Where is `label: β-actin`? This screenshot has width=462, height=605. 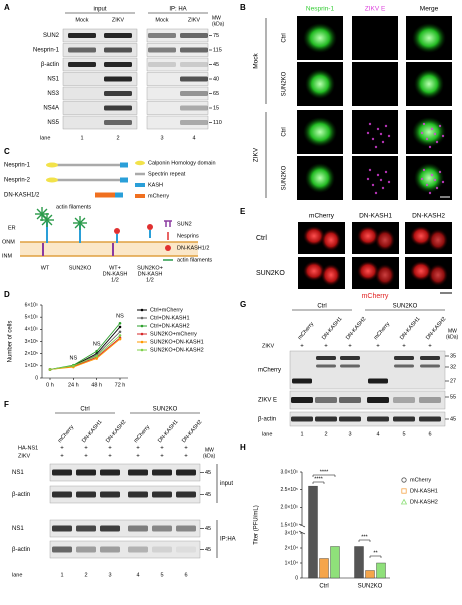
label: β-actin is located at coordinates (21, 495).